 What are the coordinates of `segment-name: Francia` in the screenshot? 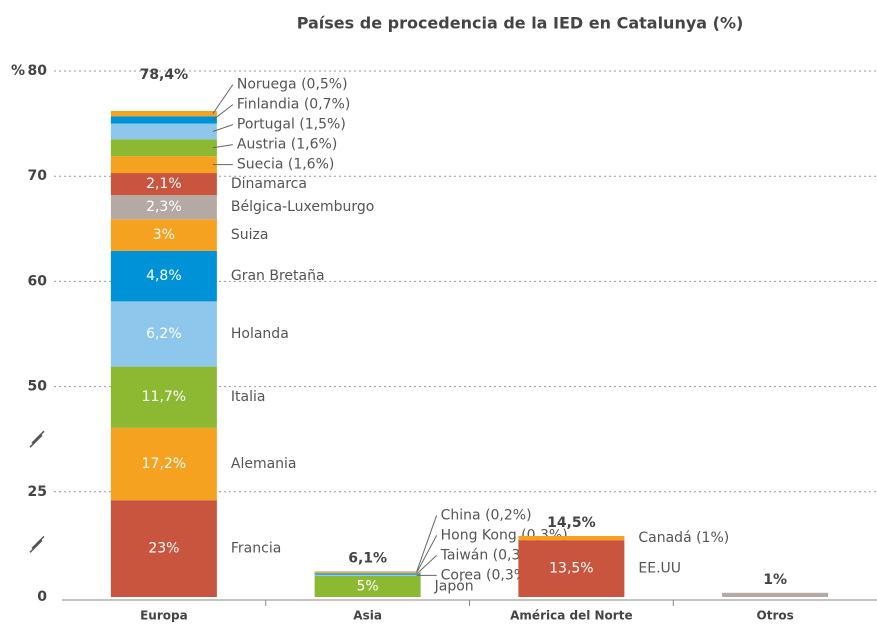 It's located at (256, 549).